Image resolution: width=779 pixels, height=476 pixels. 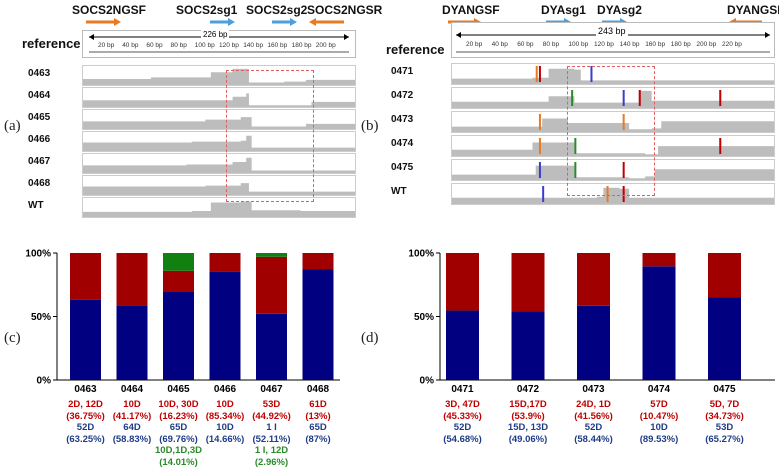 I want to click on sample-label: 0475, so click(x=402, y=167).